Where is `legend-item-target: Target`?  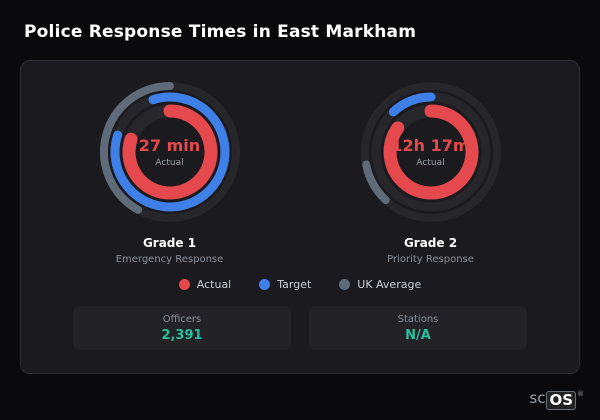
legend-item-target: Target is located at coordinates (285, 284).